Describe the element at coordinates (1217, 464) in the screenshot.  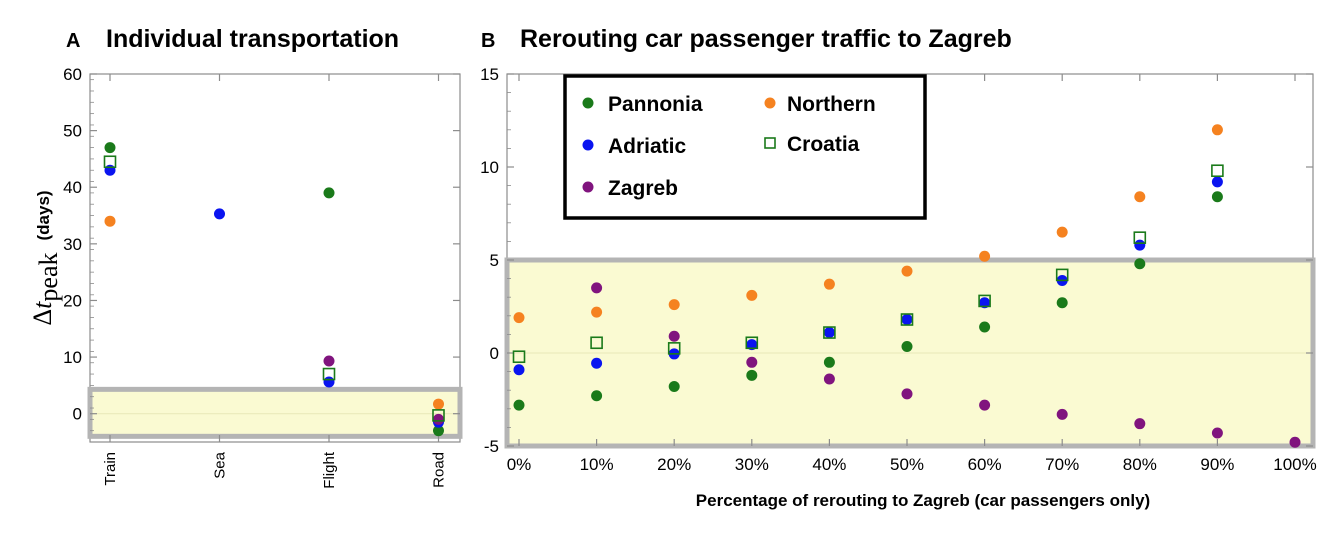
I see `x-tick-label: 90%` at that location.